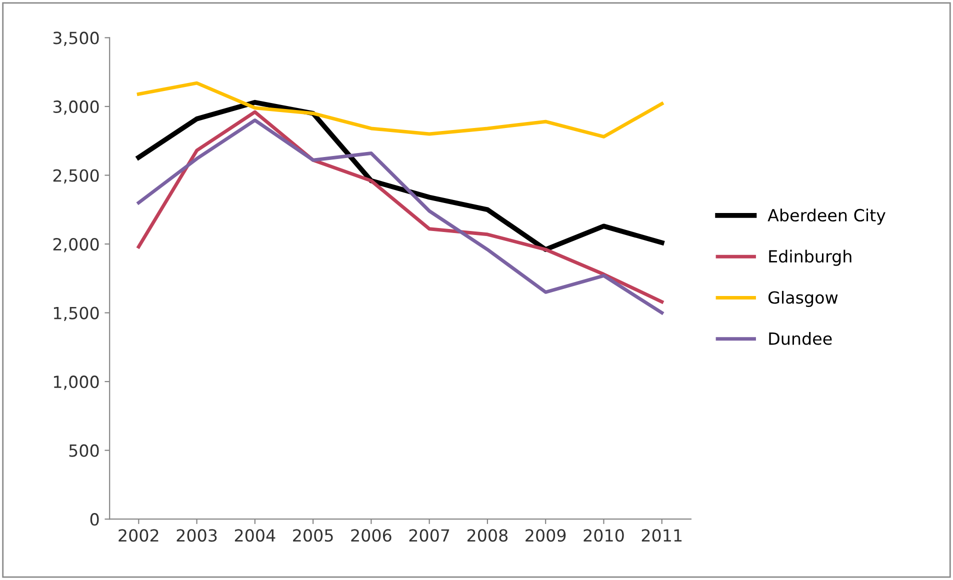 This screenshot has width=953, height=580. What do you see at coordinates (84, 450) in the screenshot?
I see `y-tick-label: 500` at bounding box center [84, 450].